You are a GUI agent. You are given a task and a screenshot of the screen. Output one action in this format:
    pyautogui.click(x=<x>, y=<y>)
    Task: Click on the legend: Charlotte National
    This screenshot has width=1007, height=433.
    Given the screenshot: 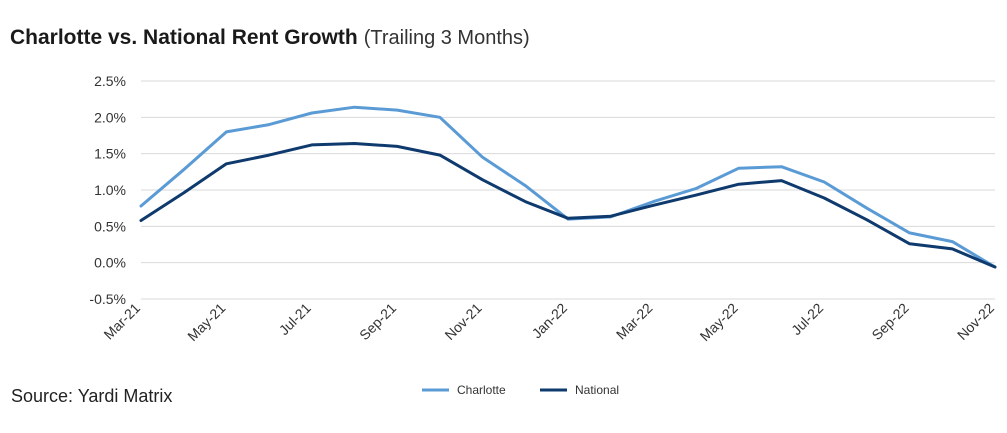 What is the action you would take?
    pyautogui.click(x=520, y=390)
    